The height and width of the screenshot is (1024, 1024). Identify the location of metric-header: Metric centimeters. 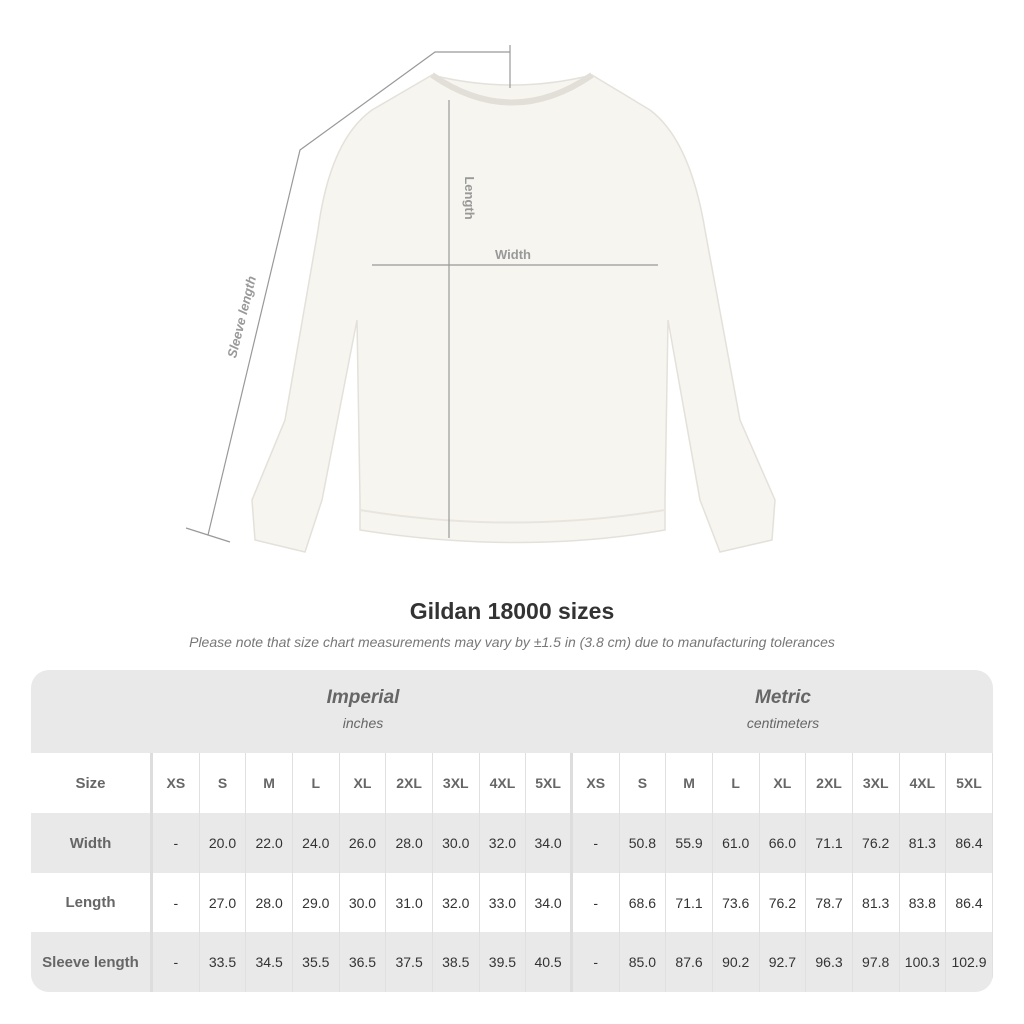
(783, 711).